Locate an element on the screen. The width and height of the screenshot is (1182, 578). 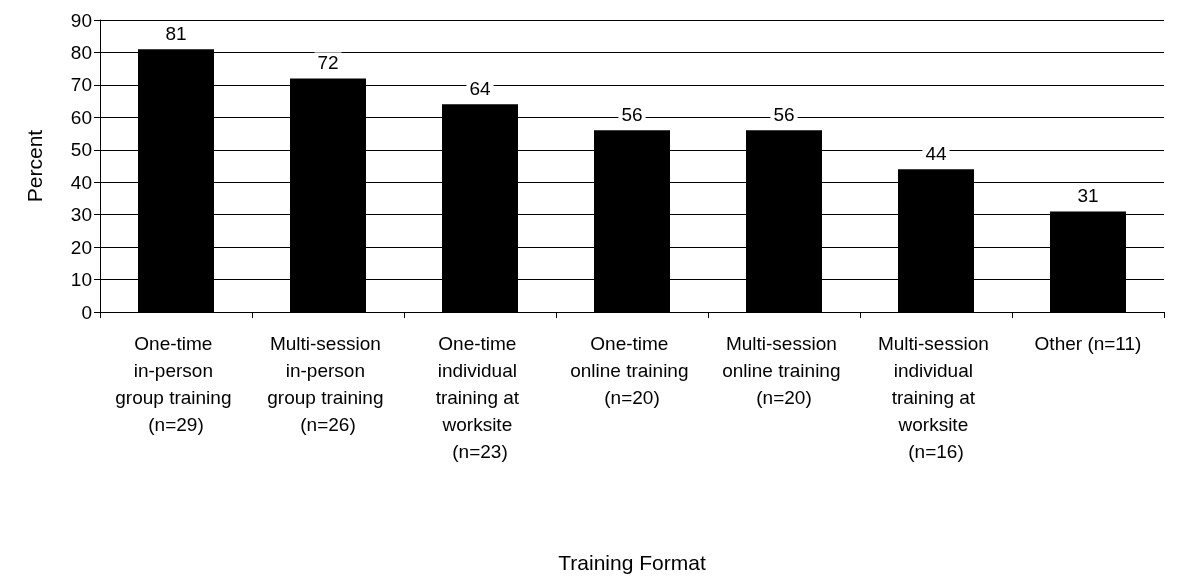
y-tick-label: 30 is located at coordinates (81, 215).